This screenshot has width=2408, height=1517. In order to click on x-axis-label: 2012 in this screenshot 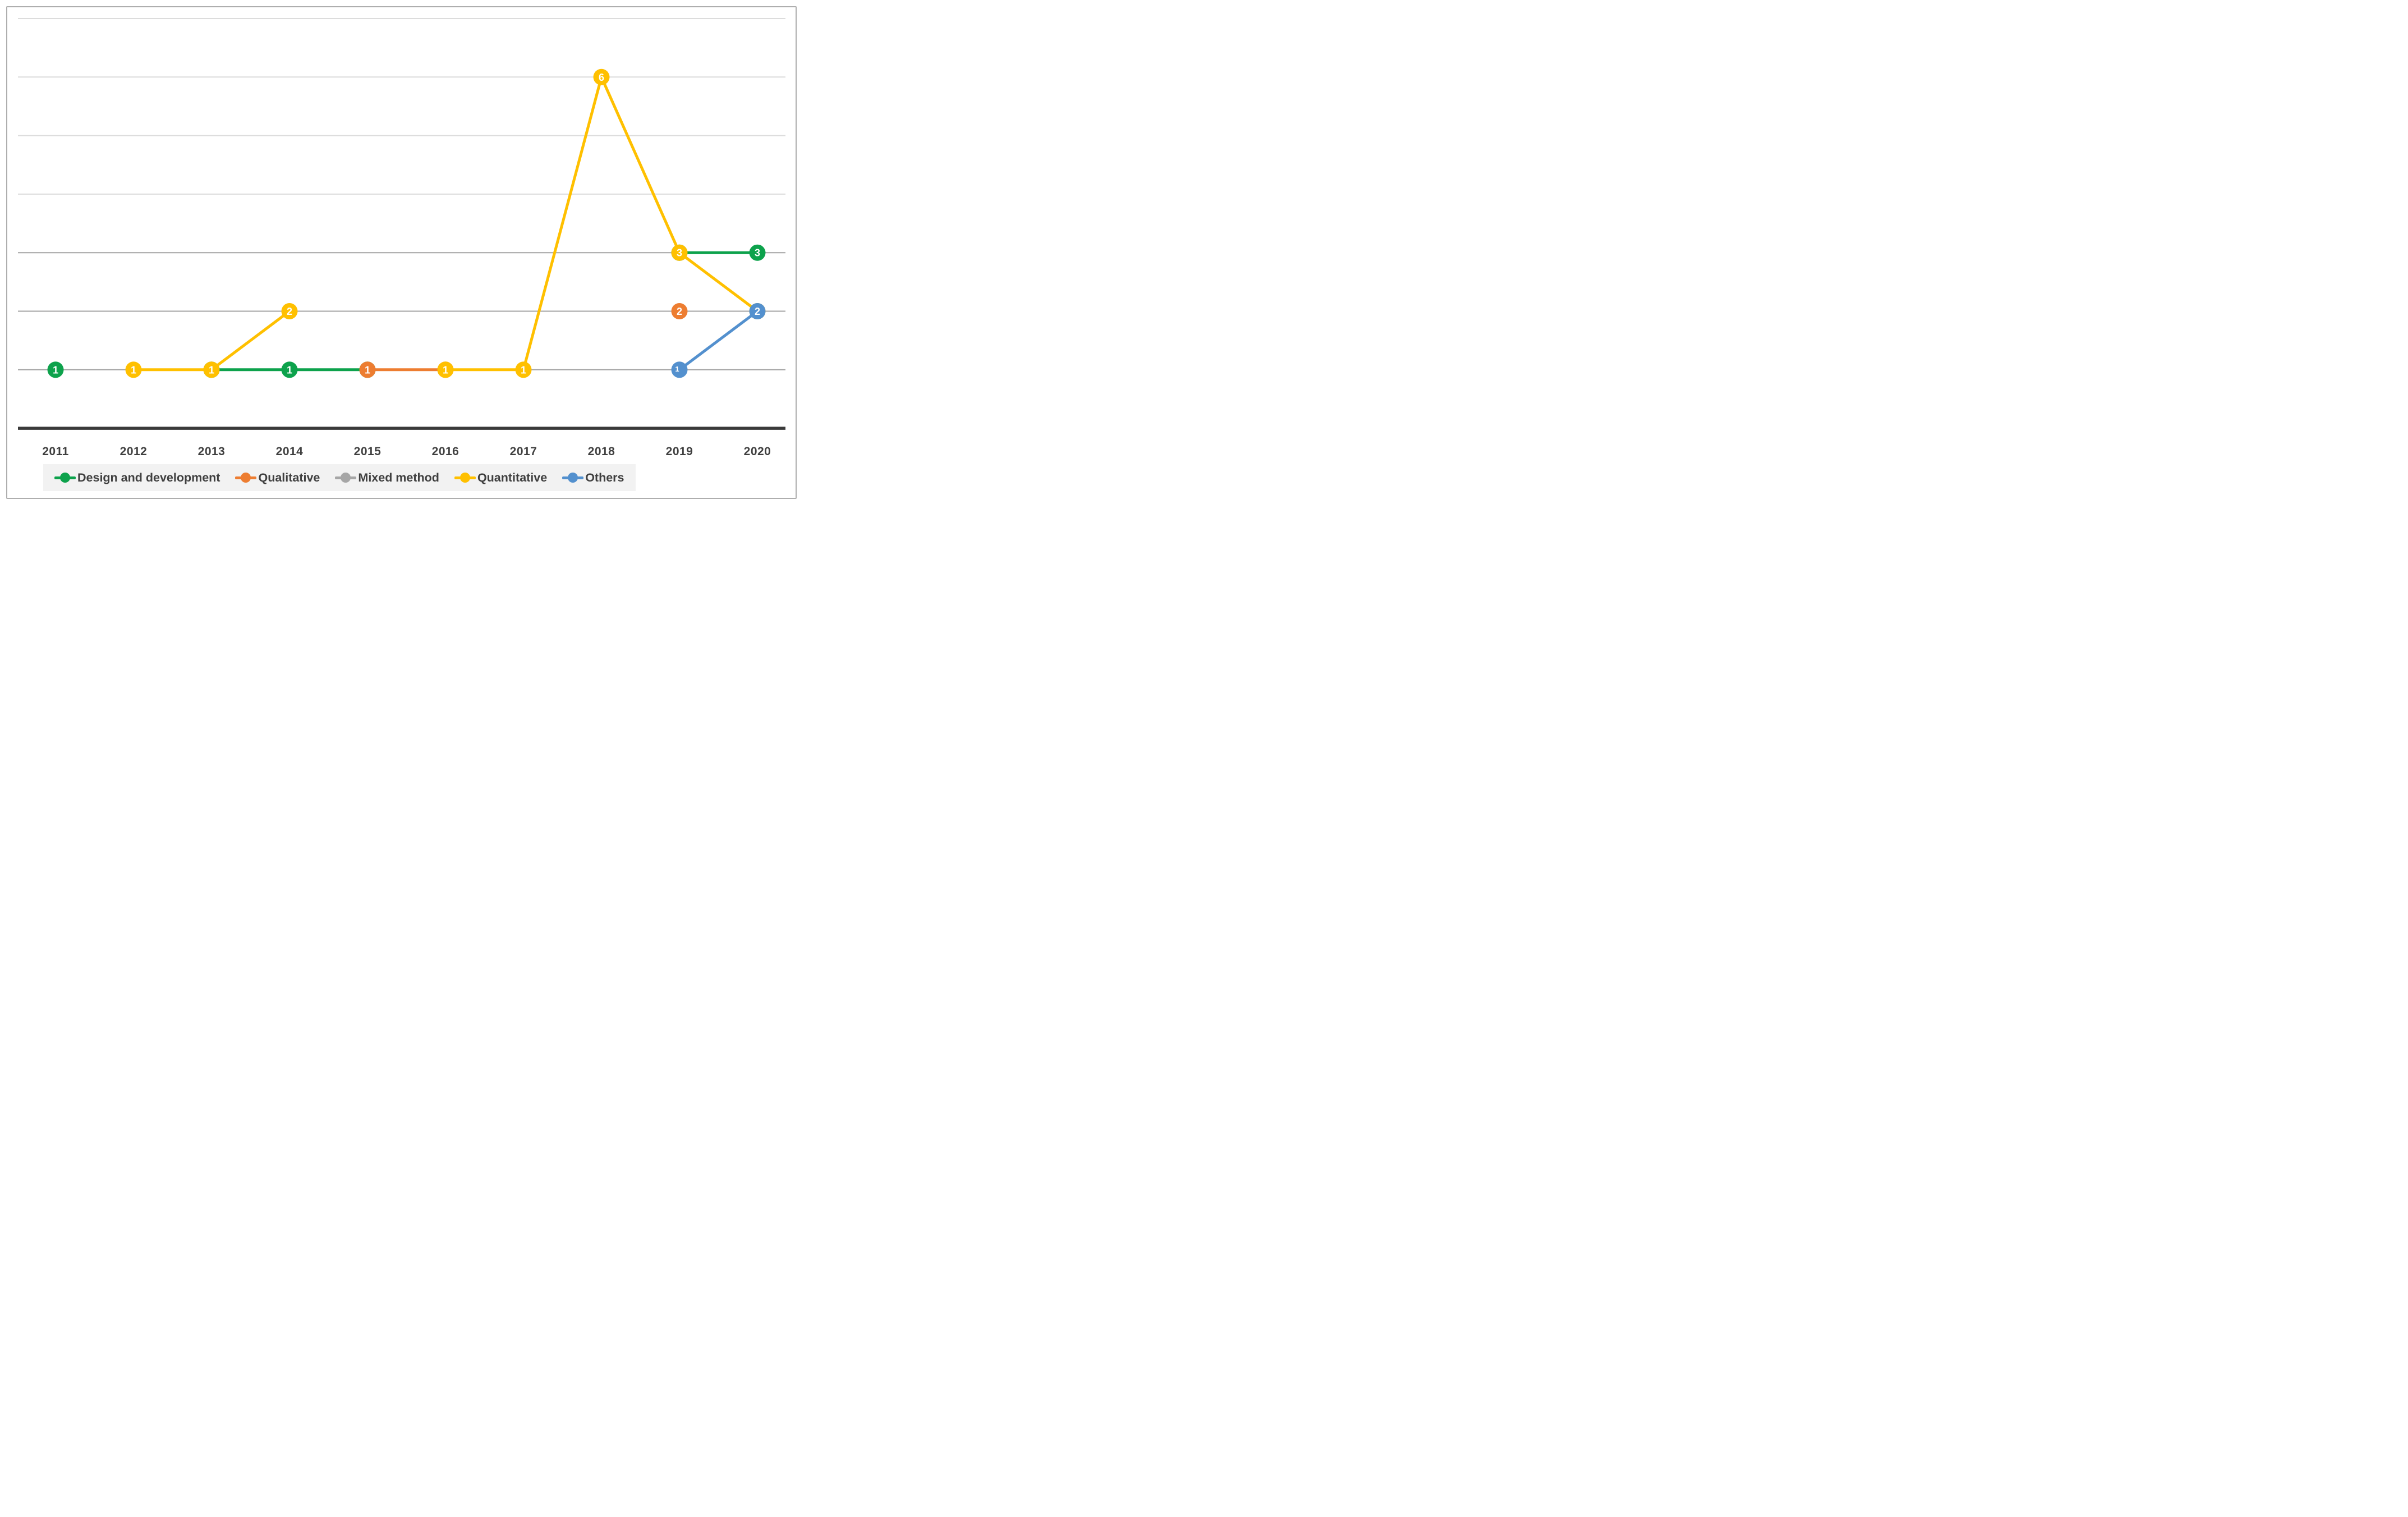, I will do `click(134, 451)`.